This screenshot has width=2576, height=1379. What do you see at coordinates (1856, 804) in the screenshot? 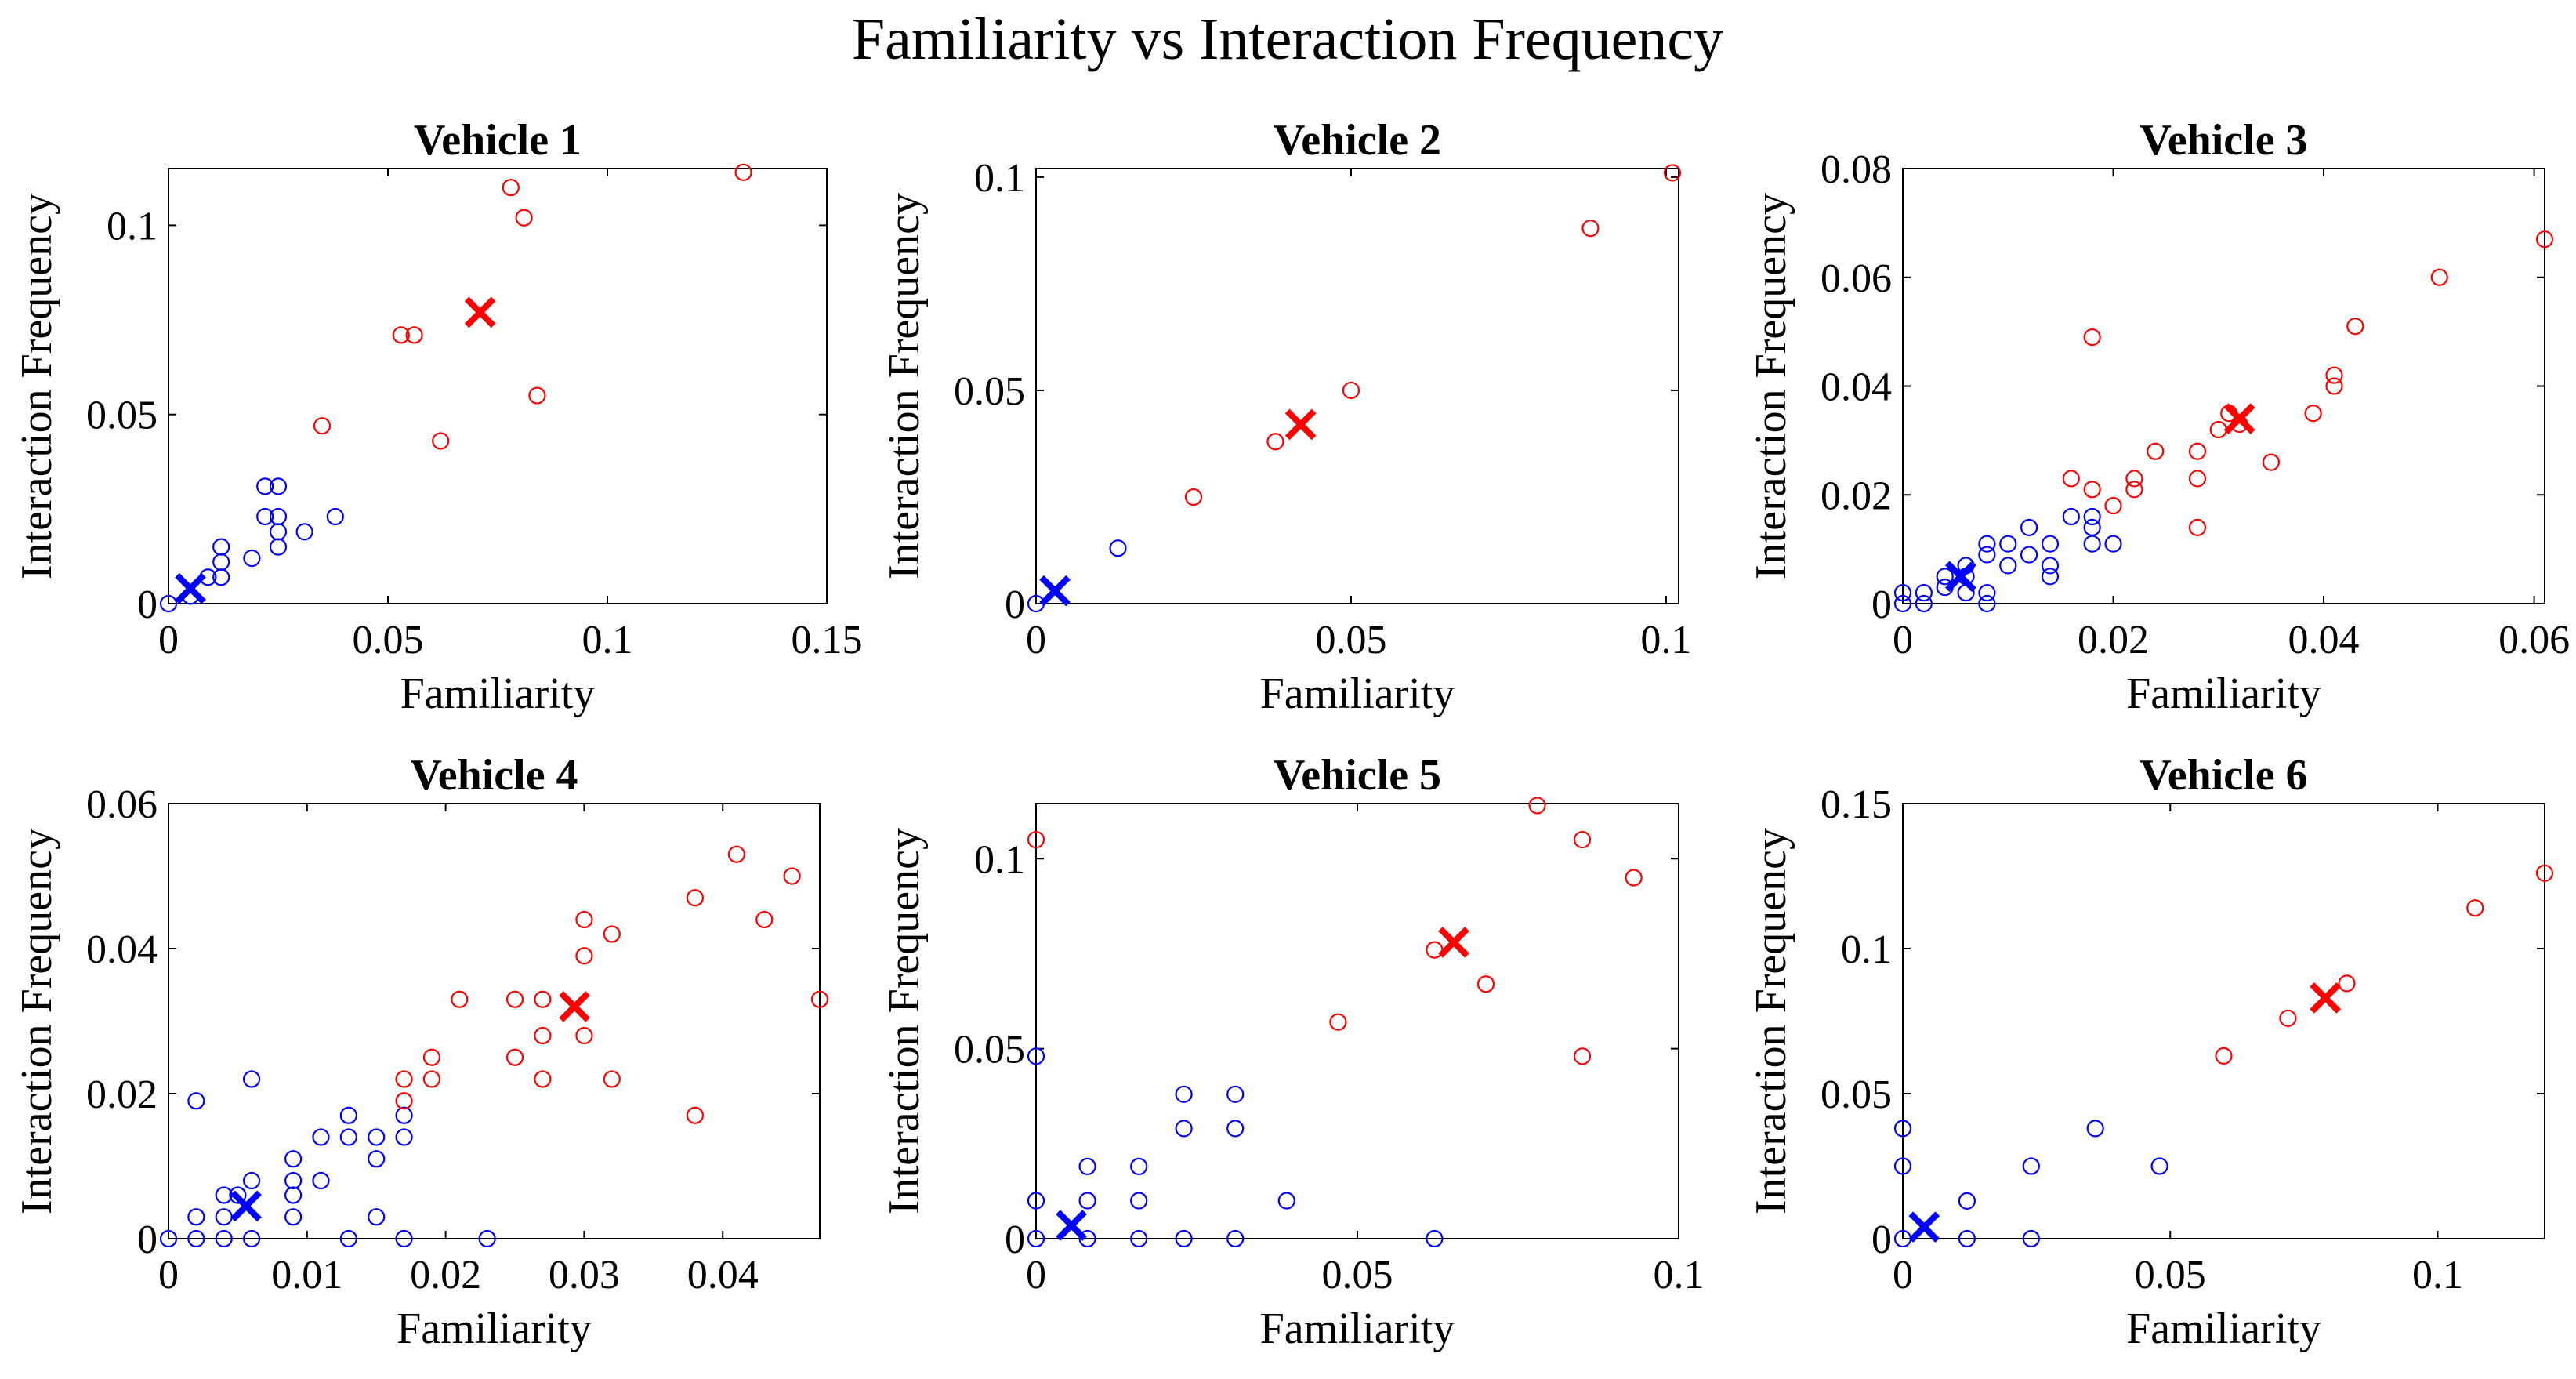
I see `y-tick-label: 0.15` at bounding box center [1856, 804].